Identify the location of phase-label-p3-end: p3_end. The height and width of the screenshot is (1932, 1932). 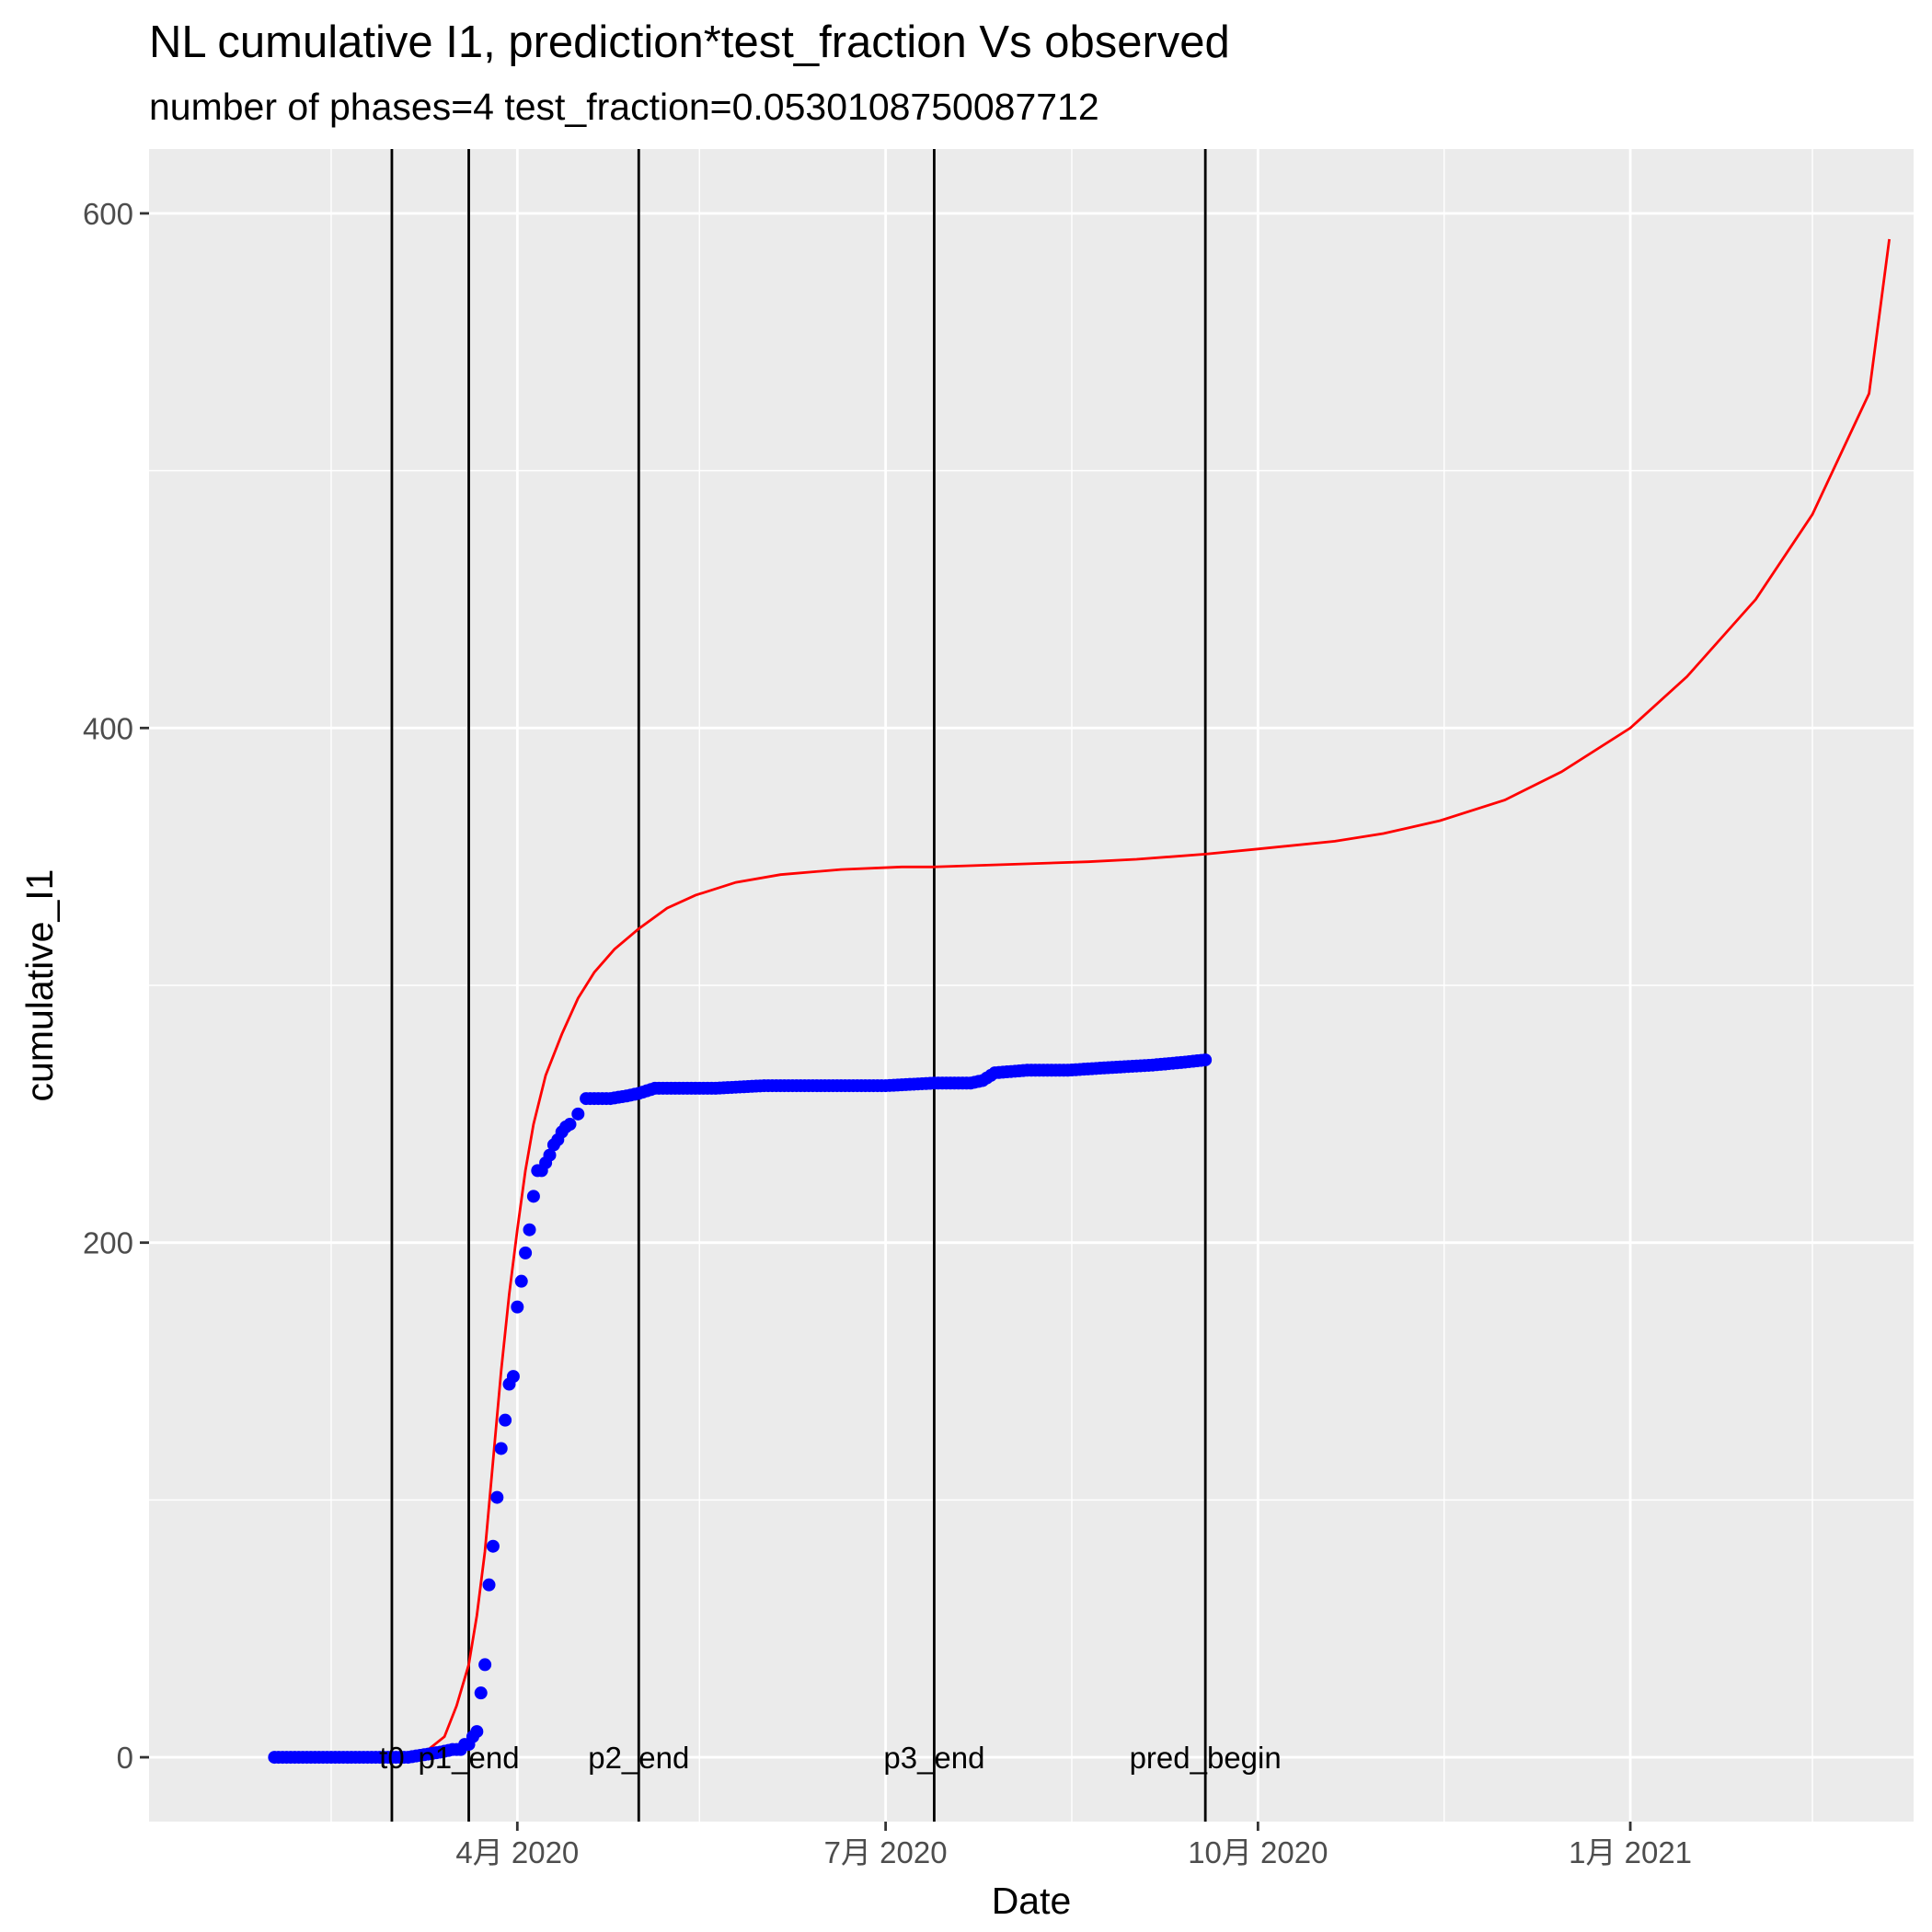
(933, 1758).